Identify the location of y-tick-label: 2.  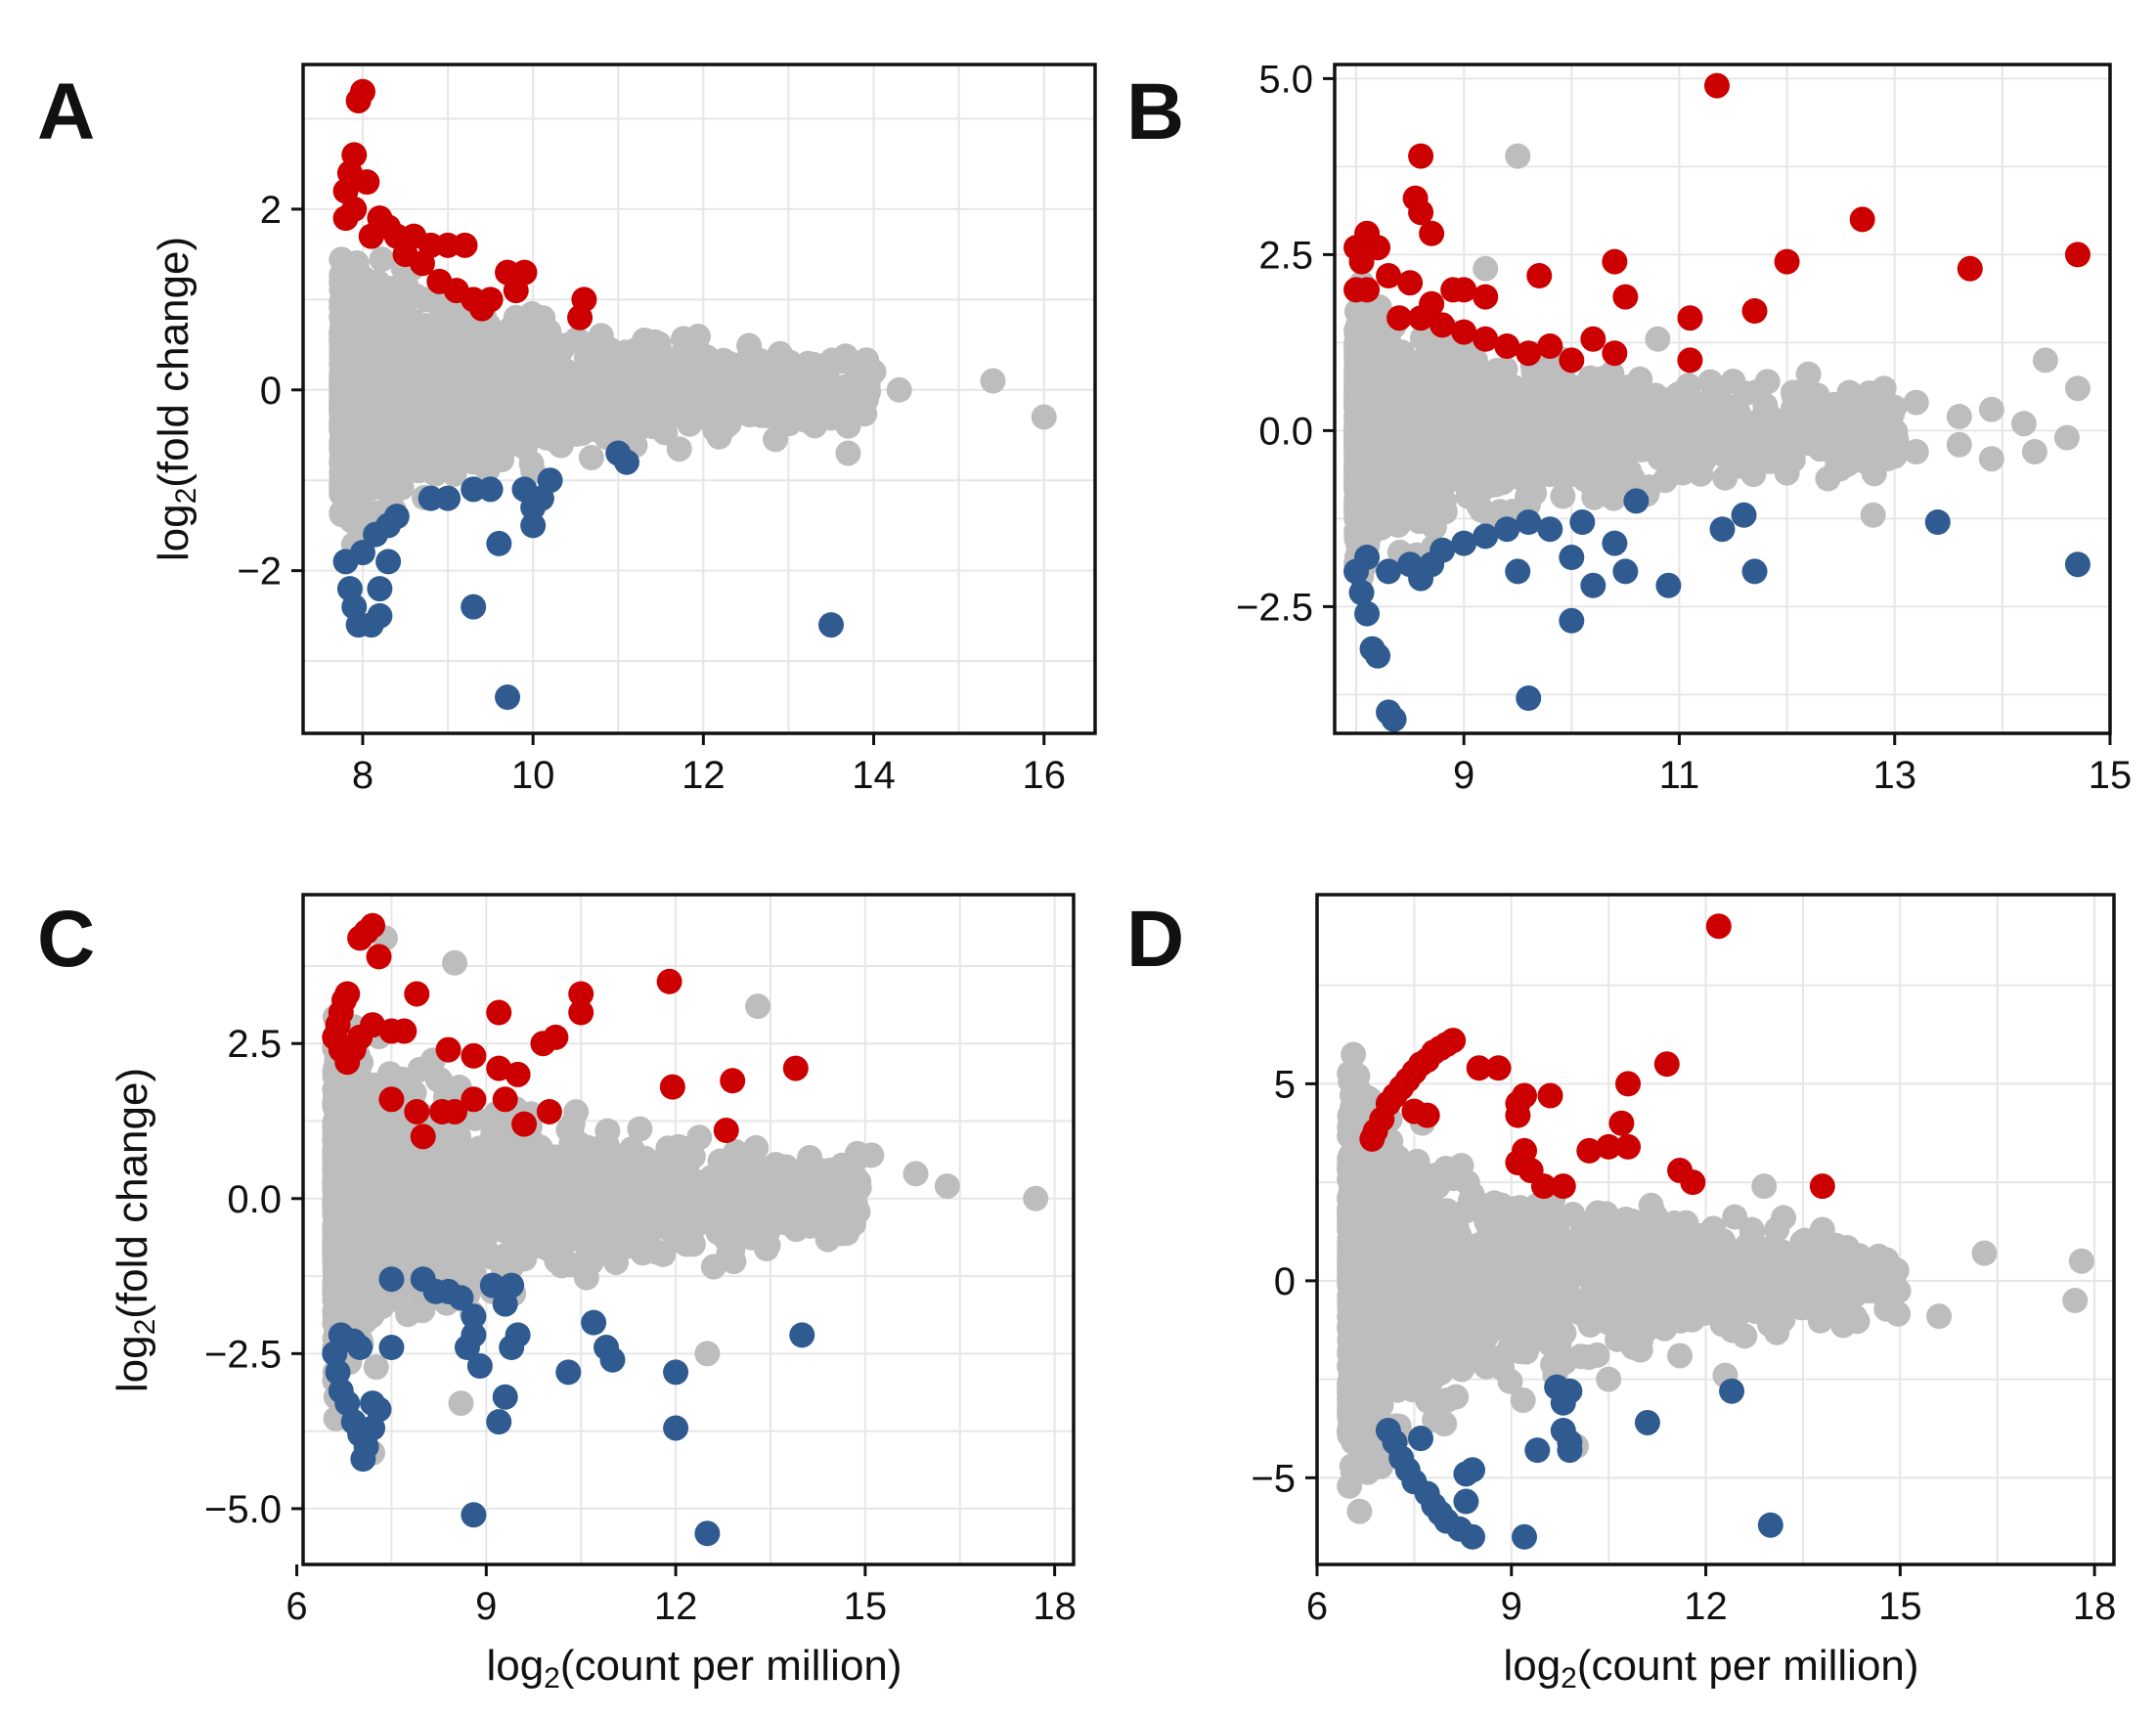
(271, 210).